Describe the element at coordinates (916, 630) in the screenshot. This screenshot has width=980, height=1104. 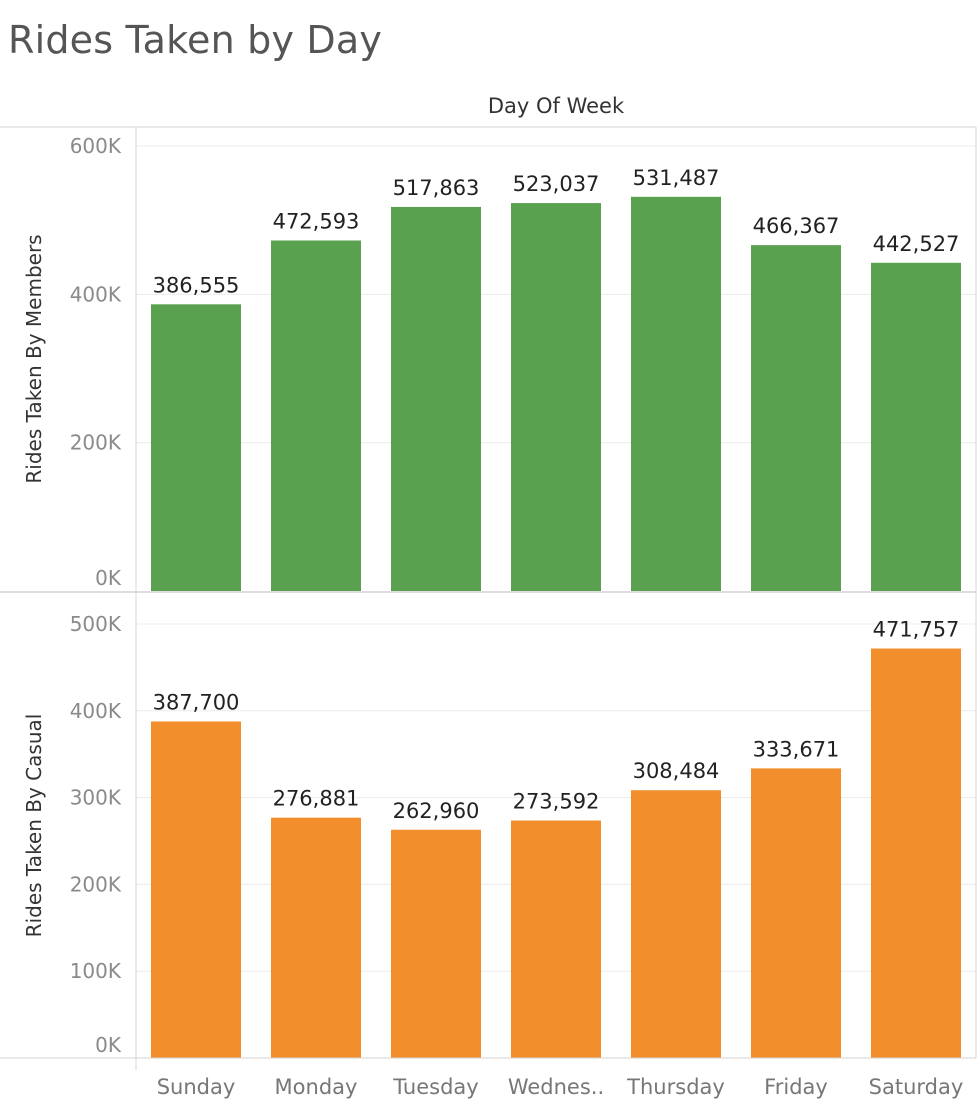
I see `casual-value-label-7: 471,757` at that location.